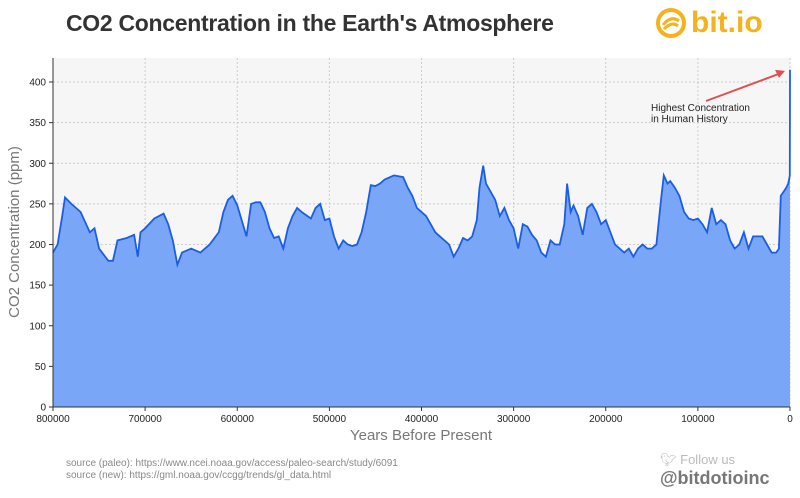  I want to click on y-axis-label: CO2 Concentration (ppm), so click(14, 232).